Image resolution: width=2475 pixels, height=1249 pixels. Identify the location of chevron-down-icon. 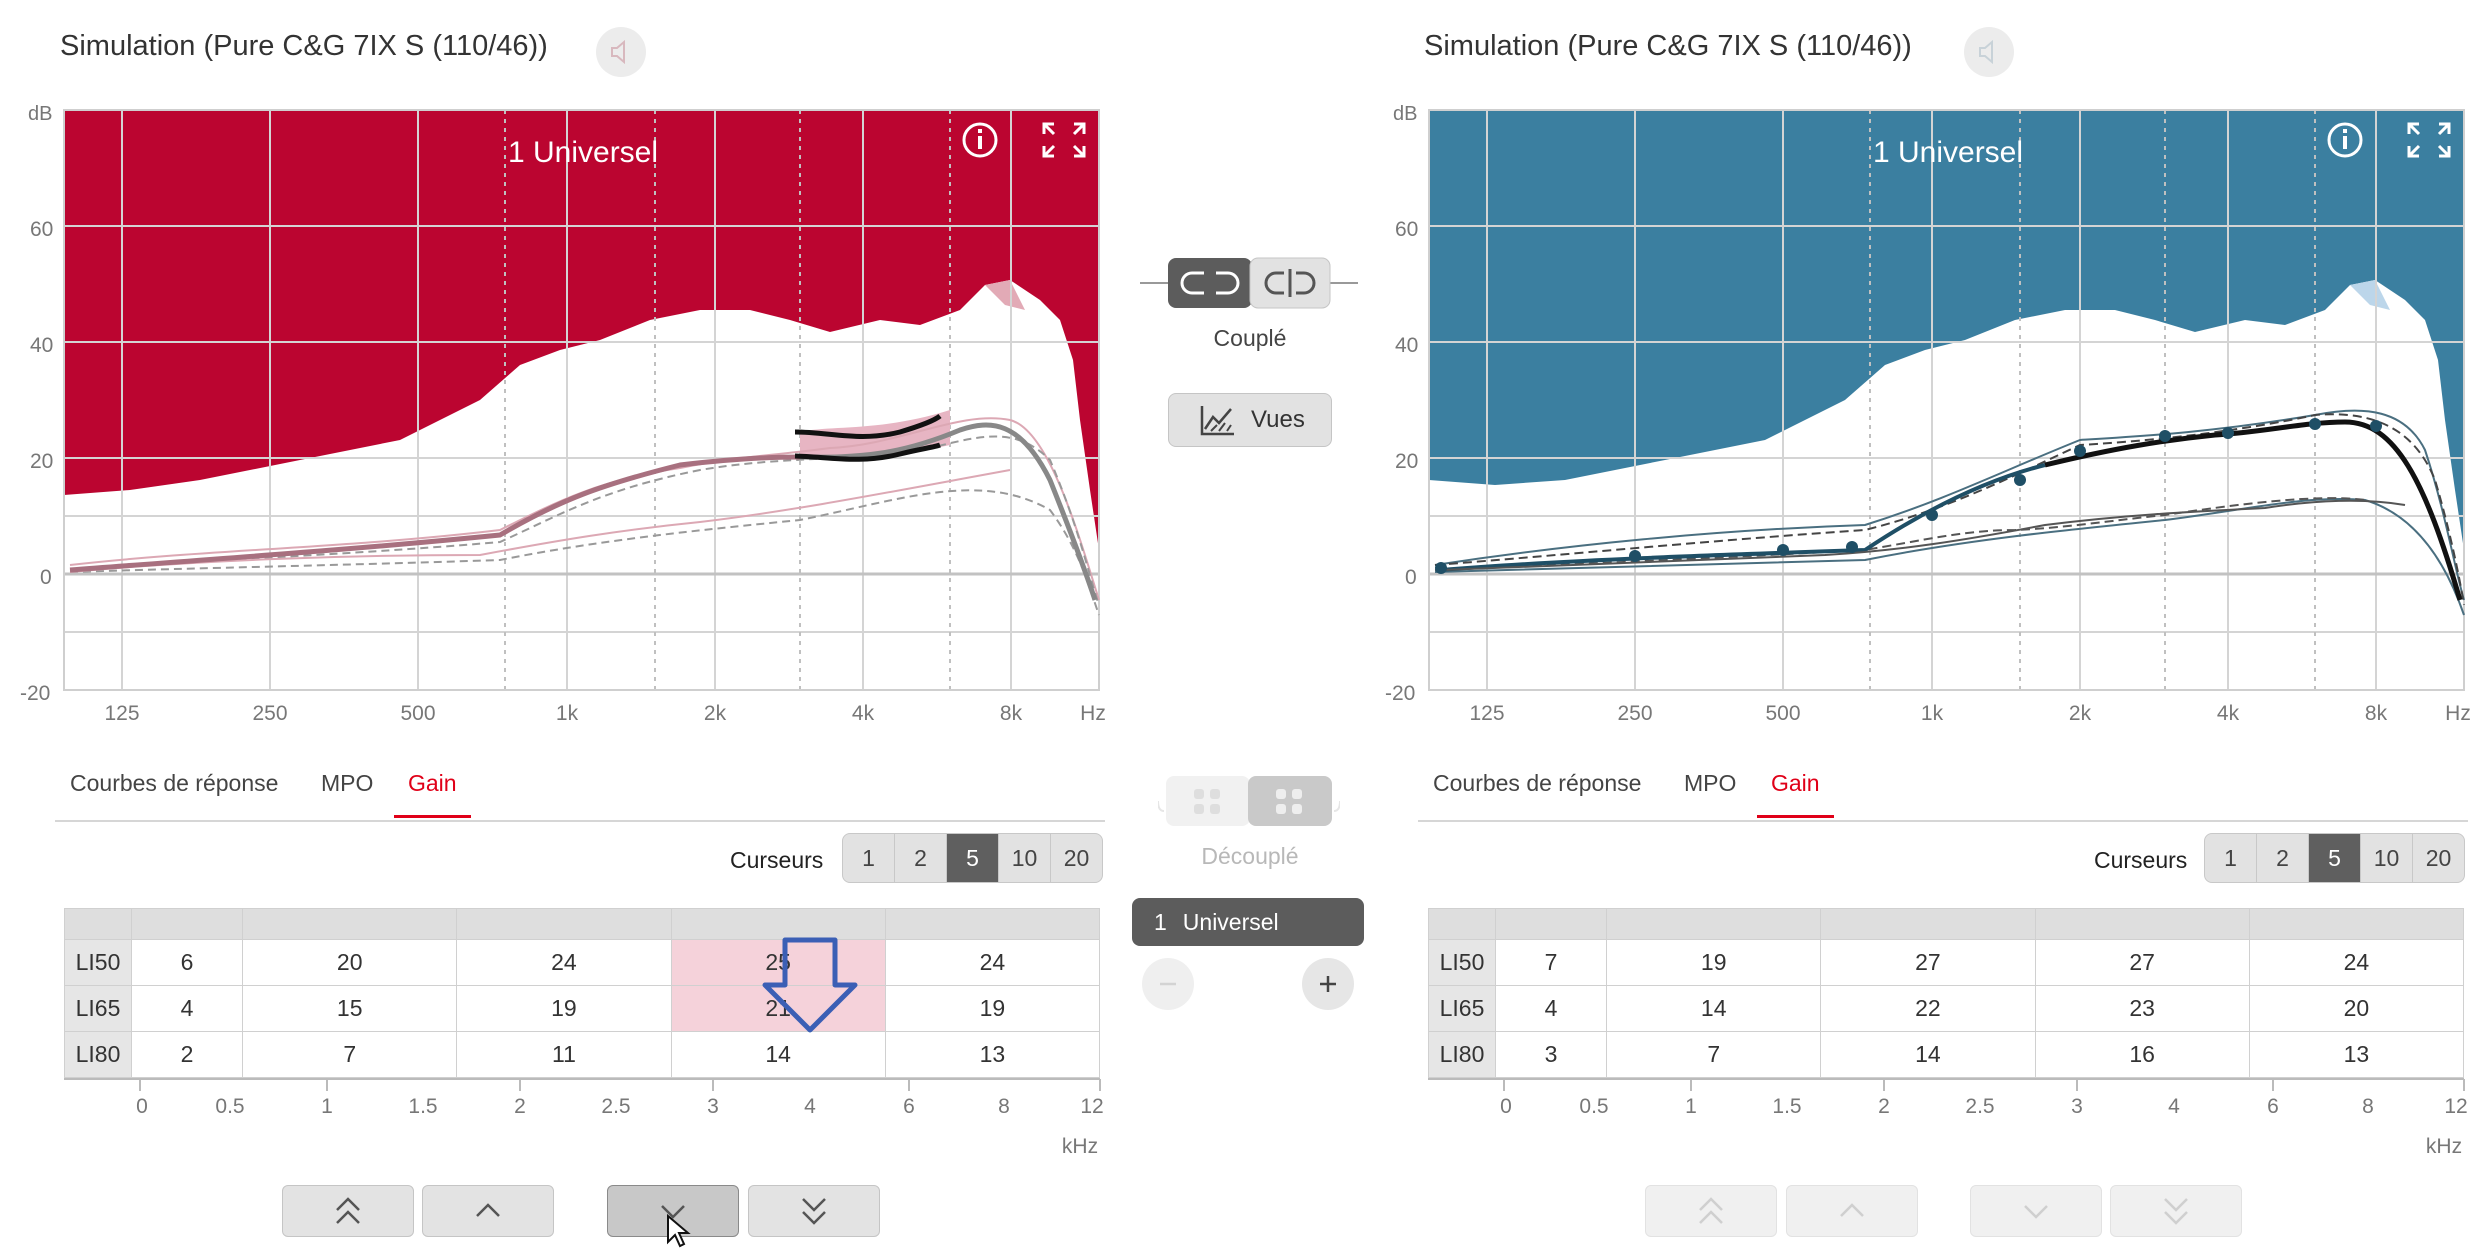
(673, 1212).